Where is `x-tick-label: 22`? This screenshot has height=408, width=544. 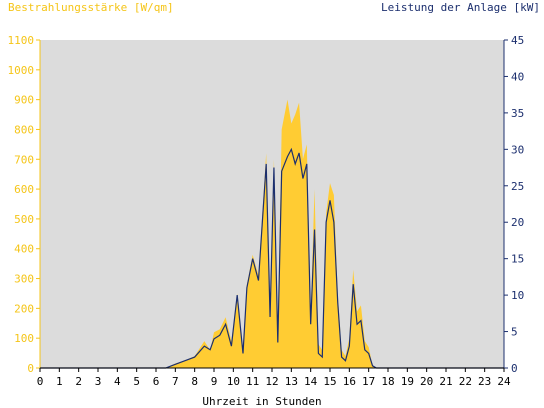 x-tick-label: 22 is located at coordinates (465, 381).